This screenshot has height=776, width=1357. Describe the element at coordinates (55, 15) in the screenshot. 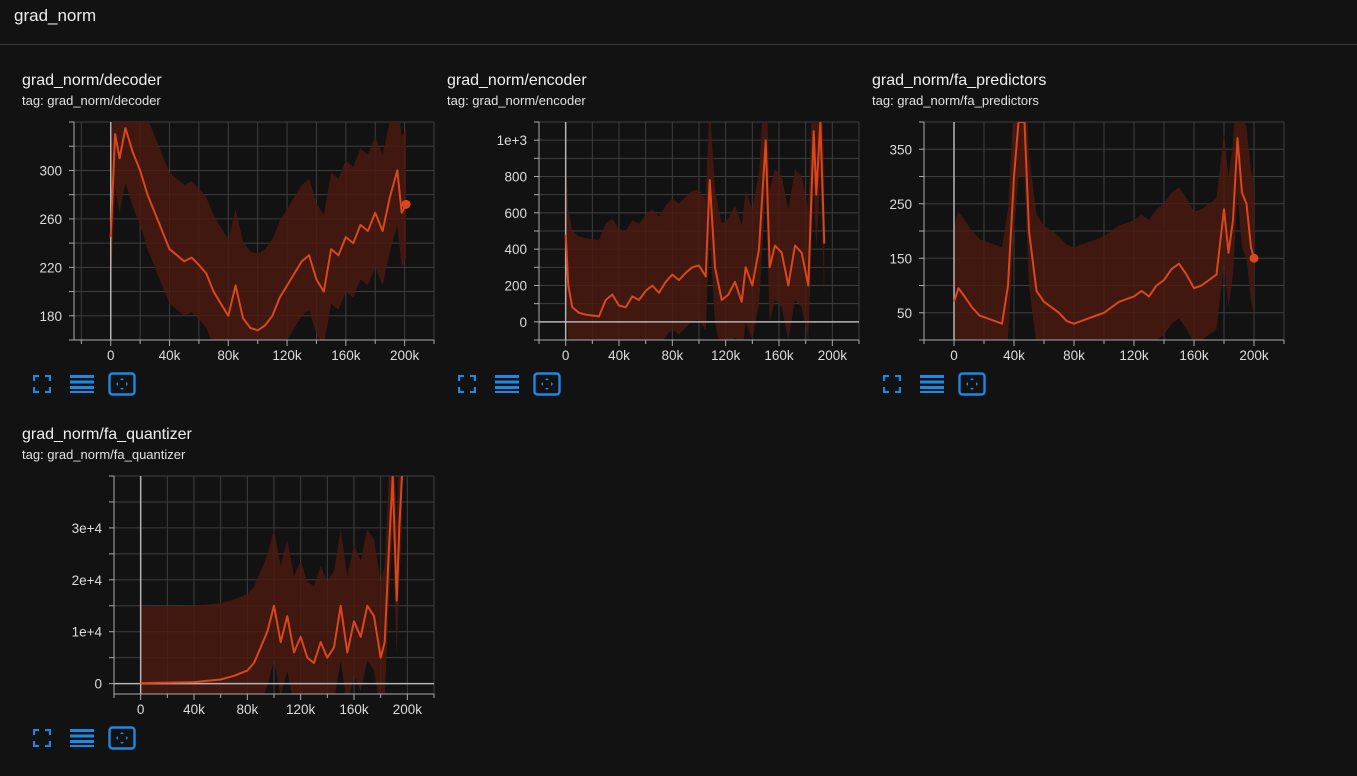

I see `group-title: grad_norm` at that location.